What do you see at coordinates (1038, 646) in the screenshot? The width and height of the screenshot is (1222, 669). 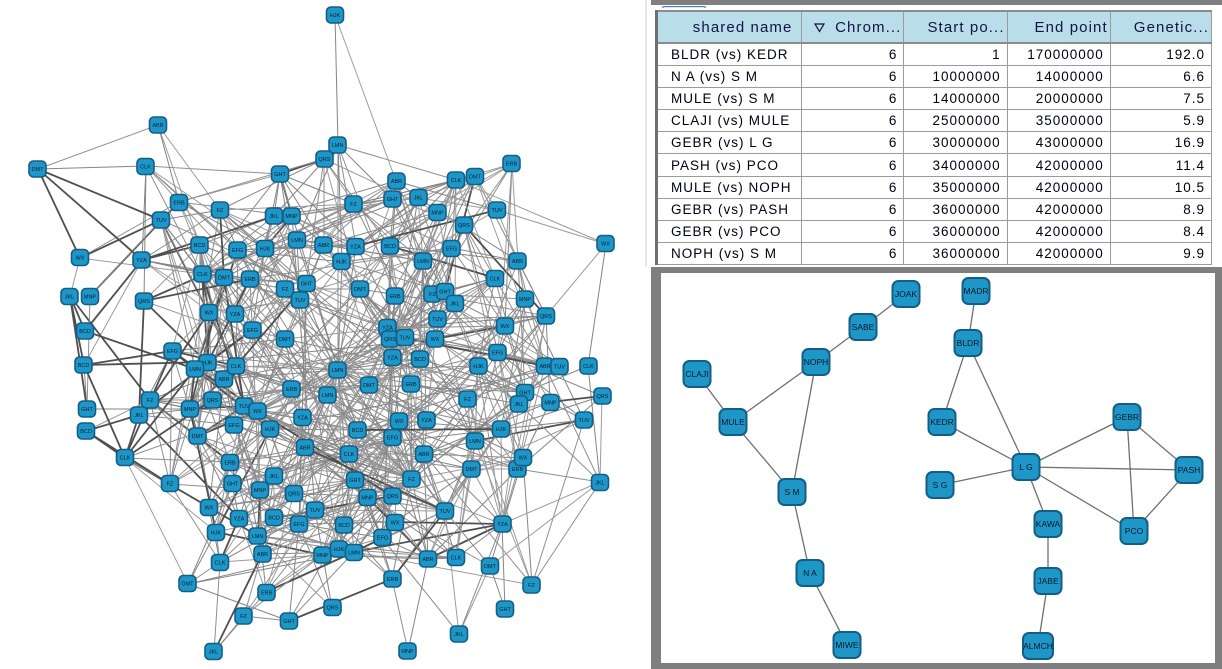 I see `svg-text: ALMCH` at bounding box center [1038, 646].